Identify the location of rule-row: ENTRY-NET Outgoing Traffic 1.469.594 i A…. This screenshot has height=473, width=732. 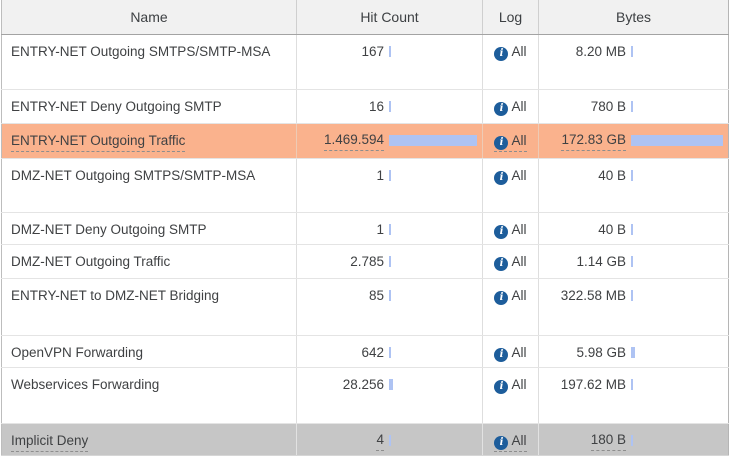
(365, 141).